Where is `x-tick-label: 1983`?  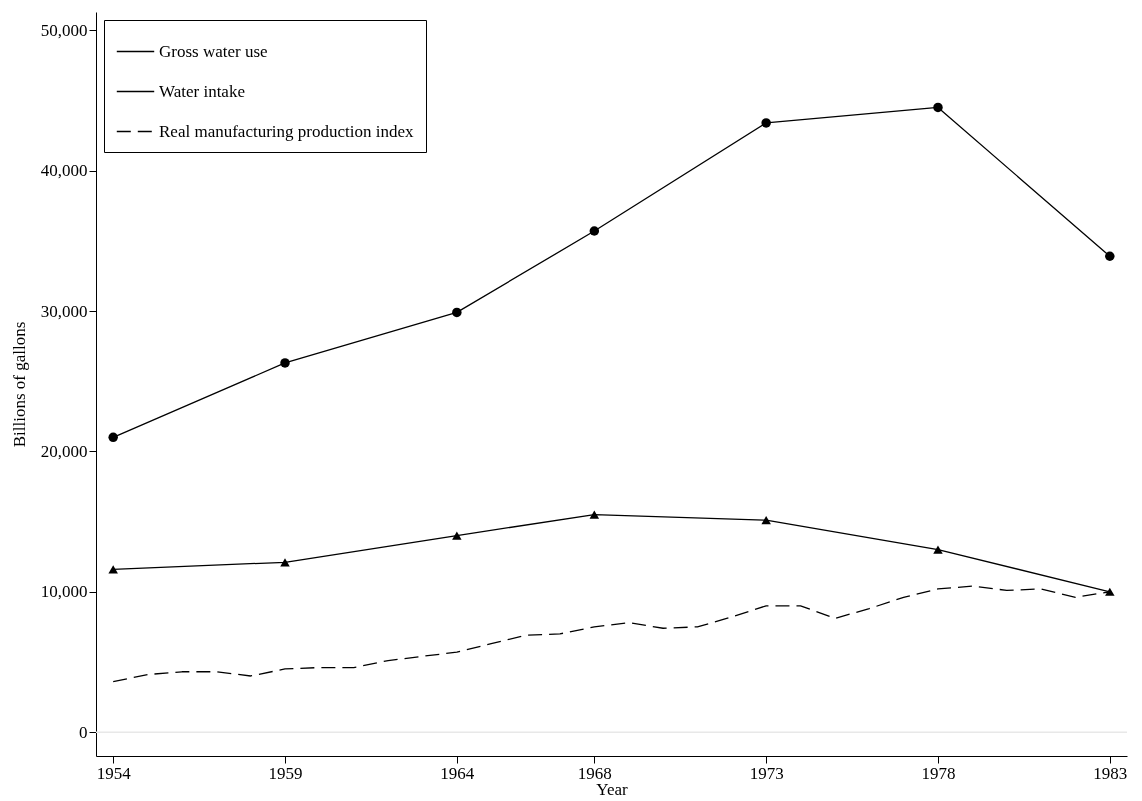 x-tick-label: 1983 is located at coordinates (1110, 773).